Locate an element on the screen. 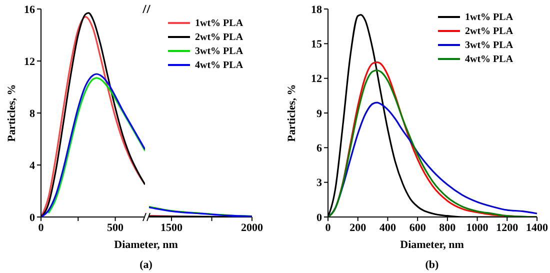  x-tick-label: 2000 is located at coordinates (252, 228).